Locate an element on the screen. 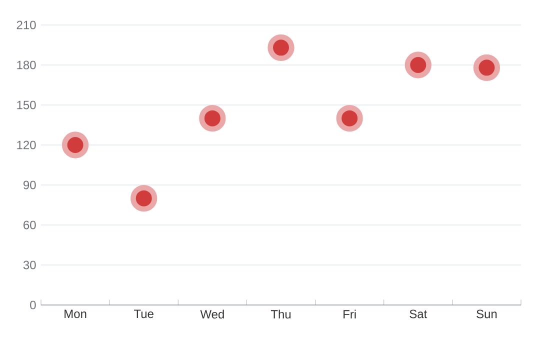 Image resolution: width=541 pixels, height=339 pixels. y-tick-label: 120 is located at coordinates (26, 145).